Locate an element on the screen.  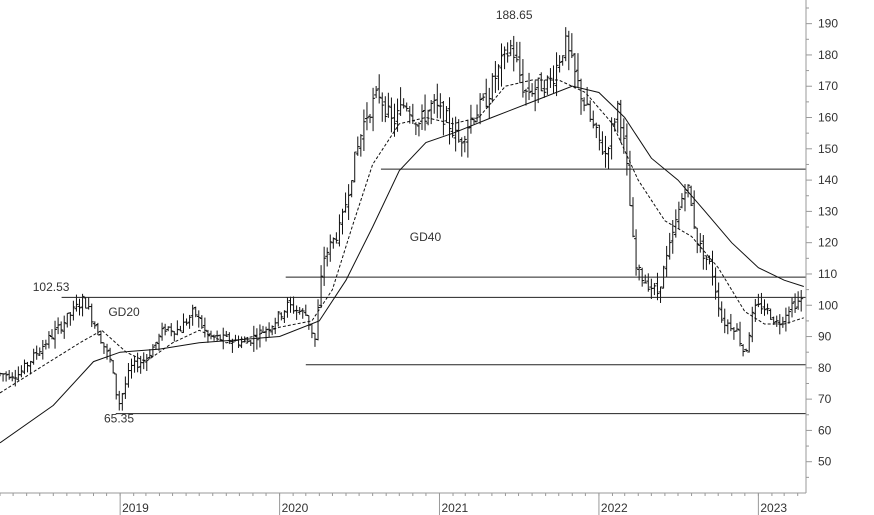
annotation-label: 188.65 is located at coordinates (514, 15).